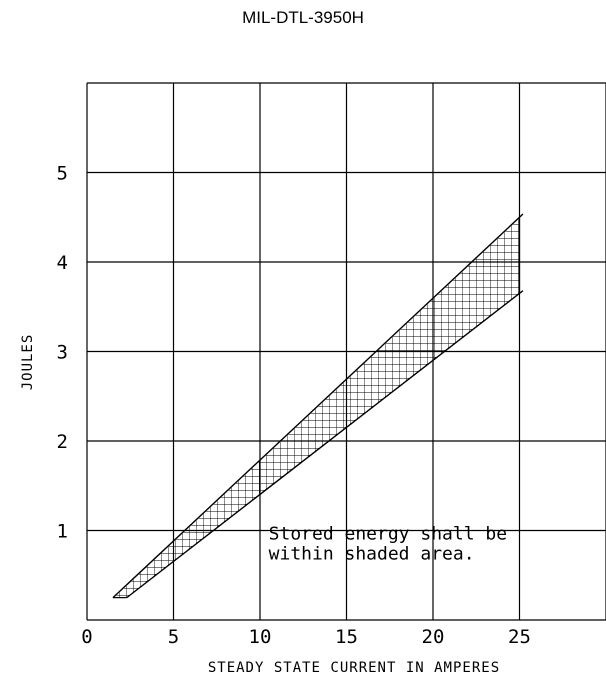 The image size is (606, 682). I want to click on y-tick-labels: 1 2 3 4 5, so click(62, 353).